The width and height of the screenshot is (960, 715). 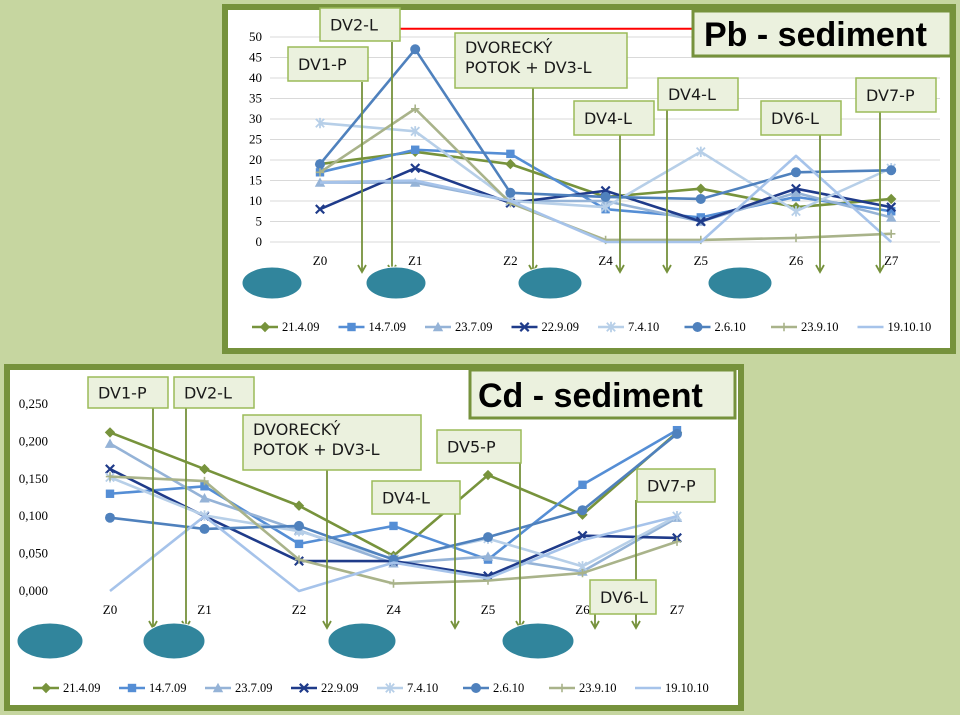 I want to click on cd-callout-dv1-p: DV1-P, so click(x=128, y=392).